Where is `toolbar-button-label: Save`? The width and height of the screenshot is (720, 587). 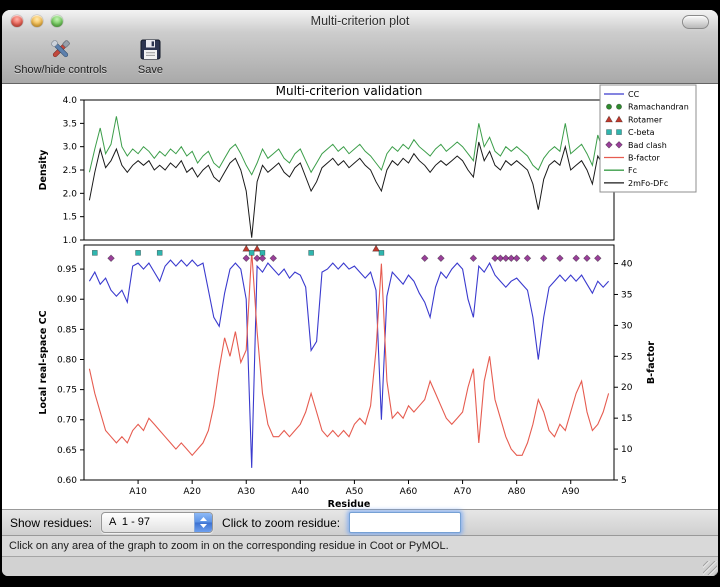
toolbar-button-label: Save is located at coordinates (150, 70).